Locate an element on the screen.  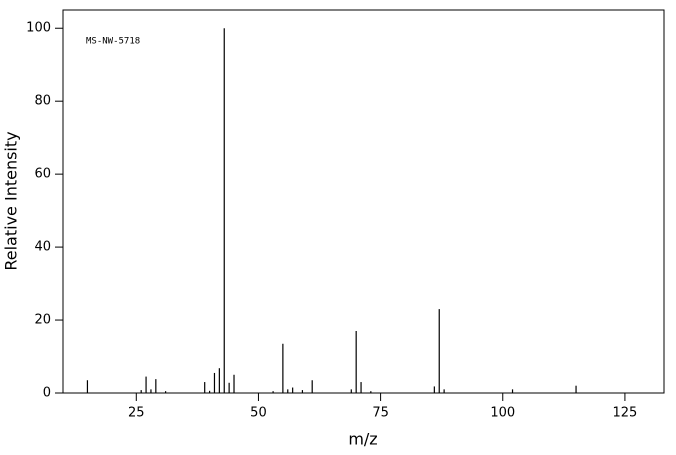
annotation: MS-NW-5718 is located at coordinates (113, 42).